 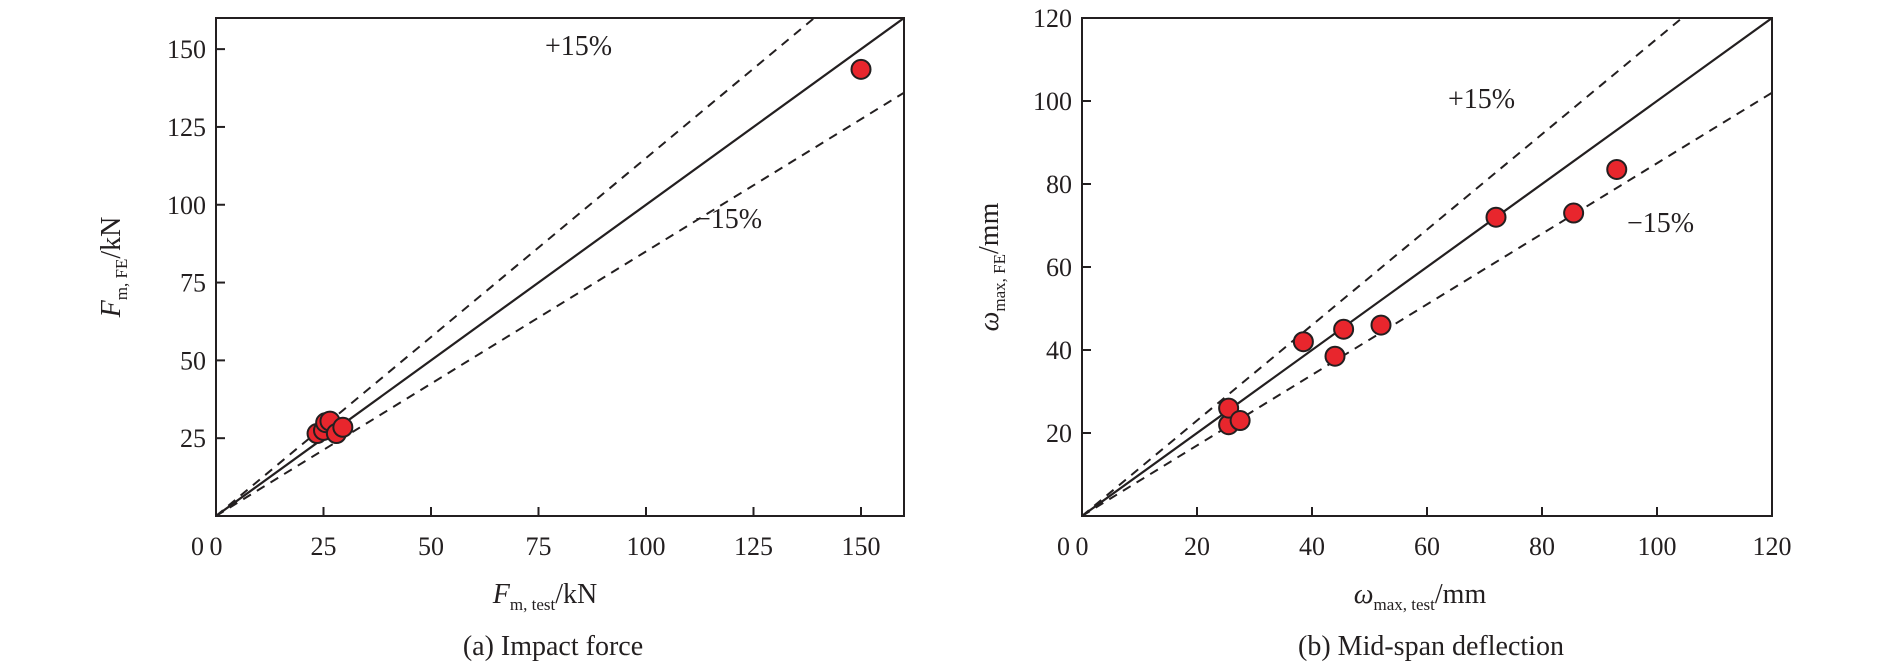 I want to click on x-tick-label: 75, so click(x=539, y=546).